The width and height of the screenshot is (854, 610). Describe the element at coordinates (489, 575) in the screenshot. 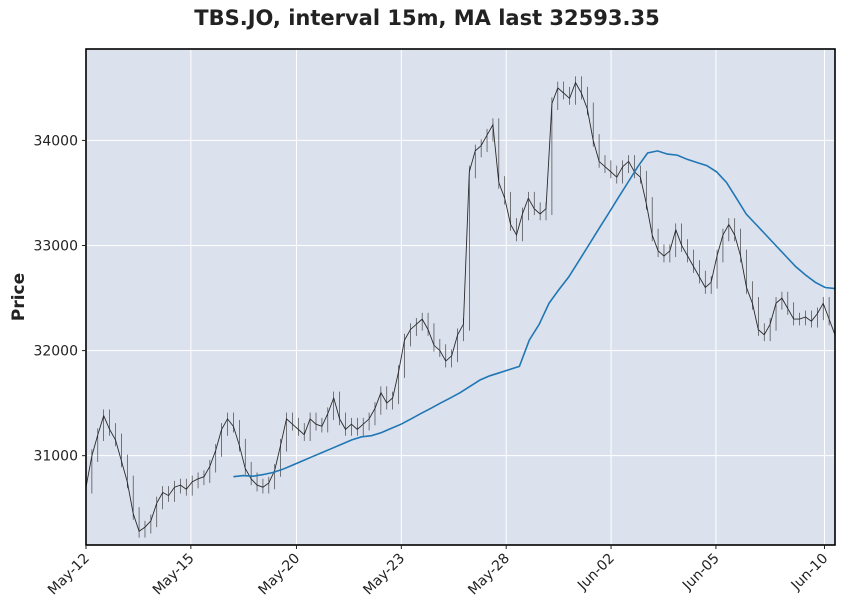

I see `x-tick-label: May-28` at that location.